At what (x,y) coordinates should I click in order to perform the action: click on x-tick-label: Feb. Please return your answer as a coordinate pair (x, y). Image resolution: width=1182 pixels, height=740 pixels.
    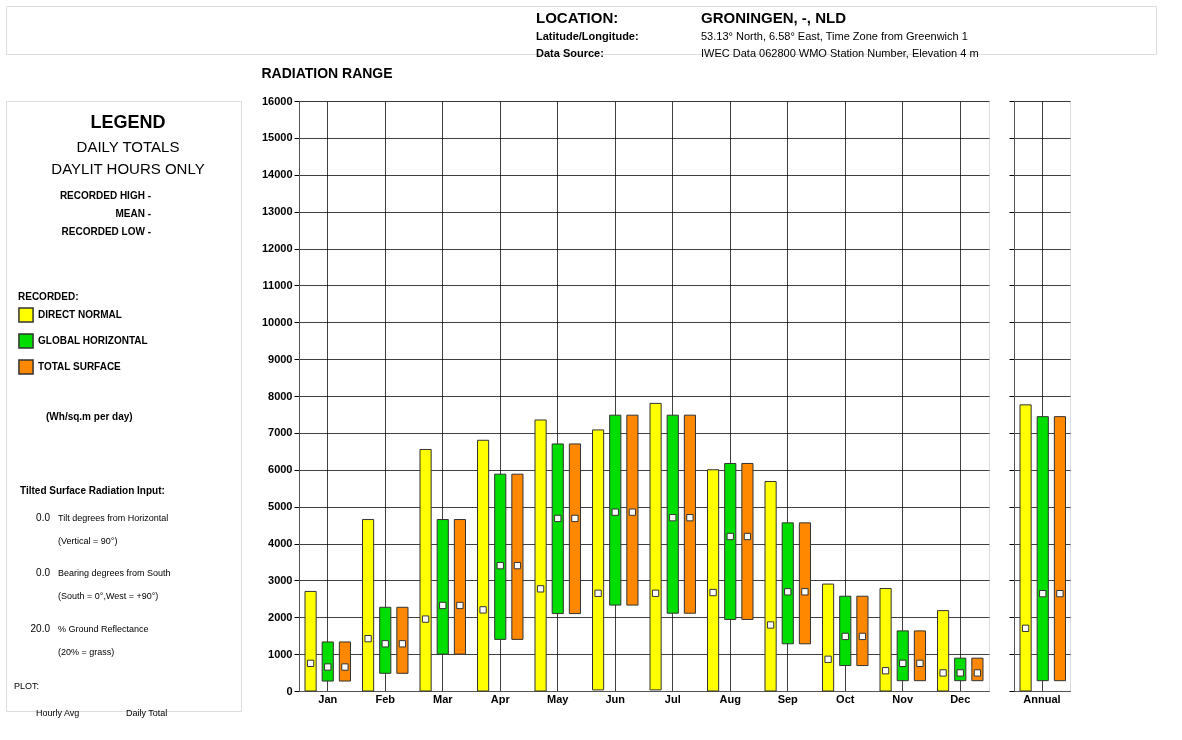
    Looking at the image, I should click on (385, 698).